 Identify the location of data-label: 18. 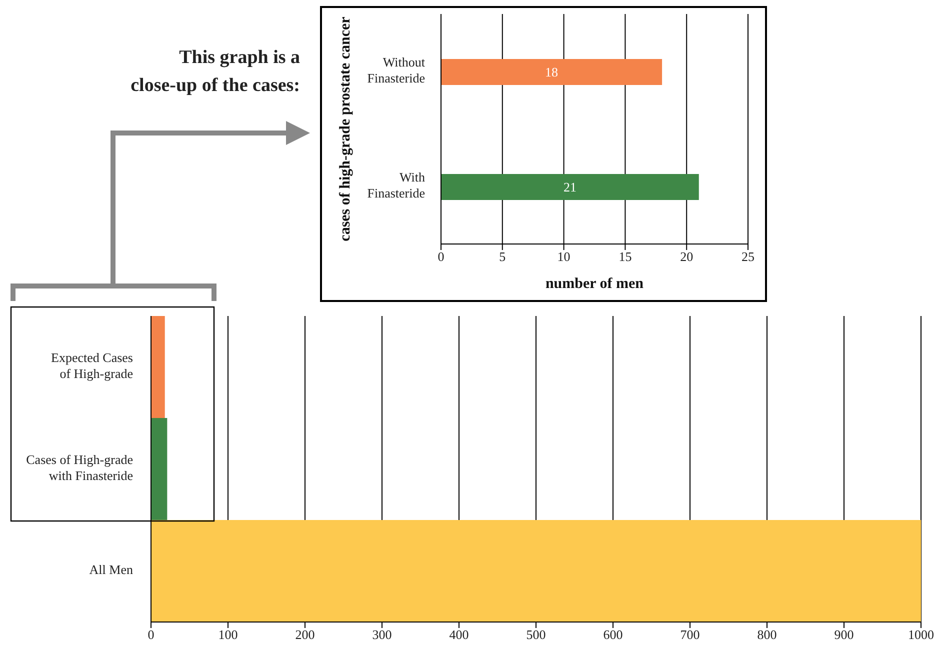
(551, 72).